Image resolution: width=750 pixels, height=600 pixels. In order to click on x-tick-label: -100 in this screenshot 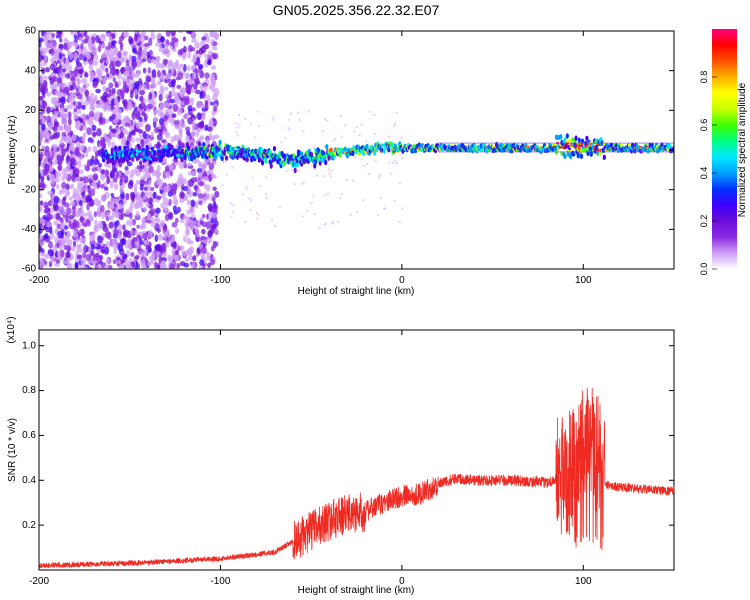, I will do `click(220, 280)`.